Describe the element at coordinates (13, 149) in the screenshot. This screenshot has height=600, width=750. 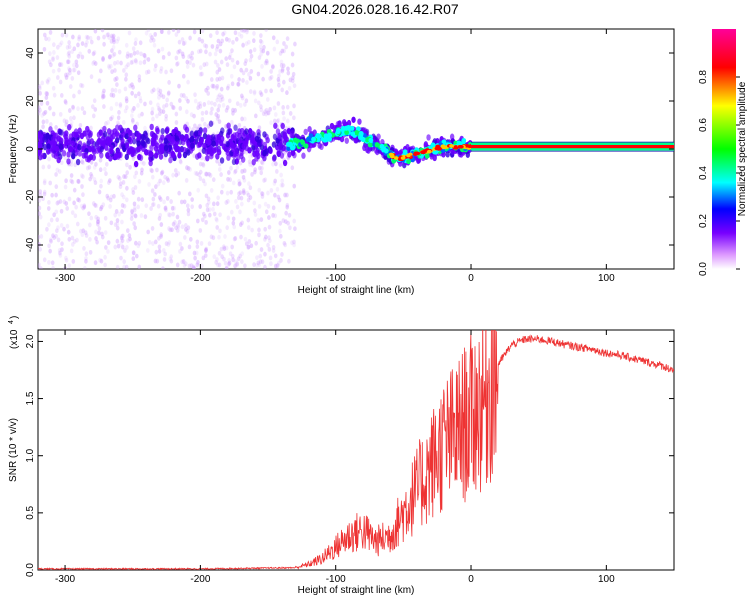
I see `spectrogram-ylabel: Frequency (Hz)` at that location.